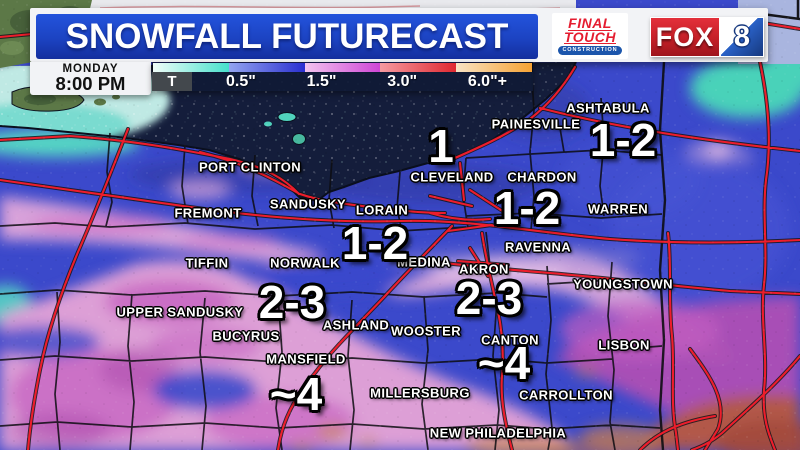  I want to click on legend-color-scale, so click(342, 67).